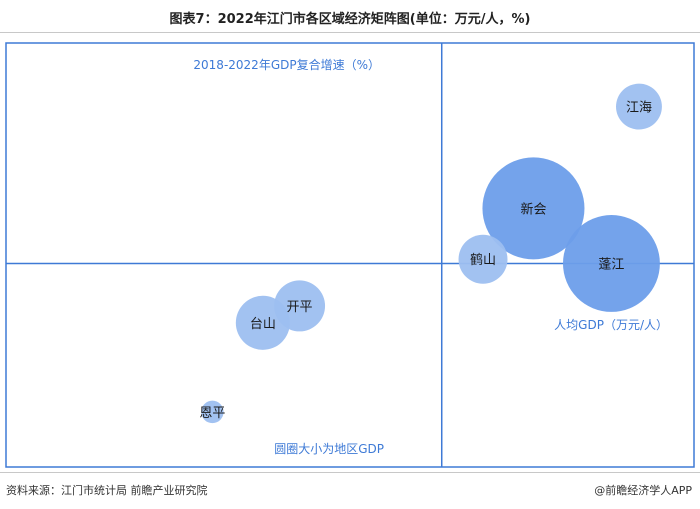  I want to click on bubble-label-5: 开平, so click(300, 307).